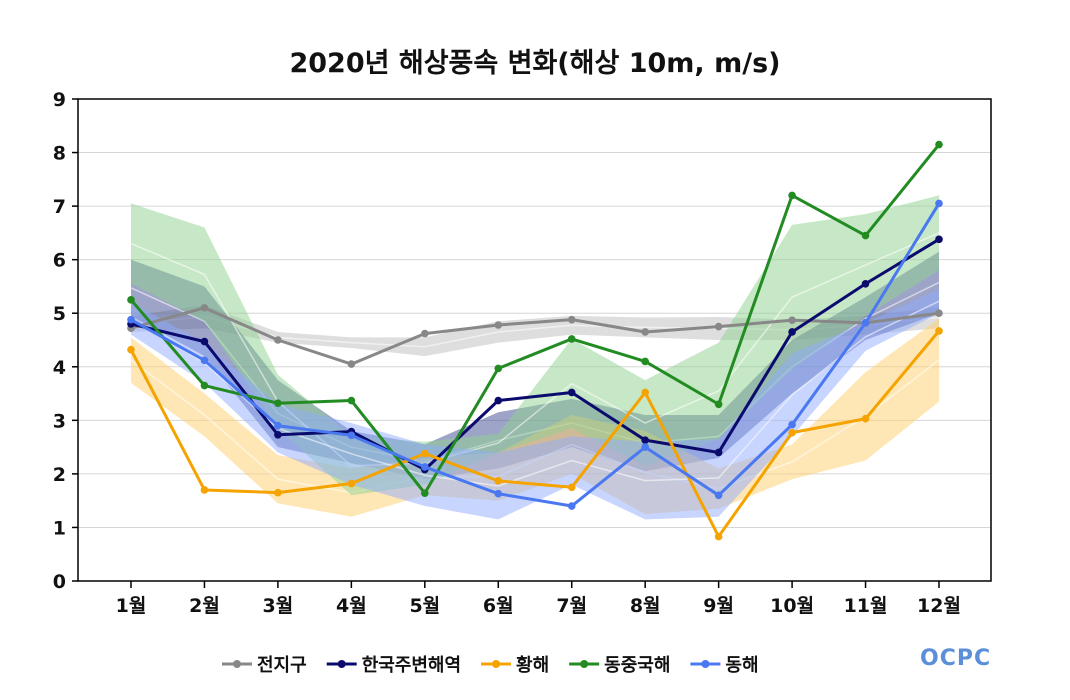  What do you see at coordinates (59, 207) in the screenshot?
I see `y-tick-label: 7` at bounding box center [59, 207].